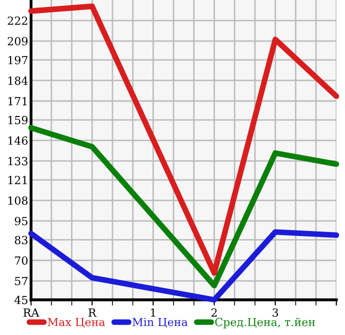 This screenshot has width=345, height=335. What do you see at coordinates (18, 161) in the screenshot?
I see `y-tick-label: 133` at bounding box center [18, 161].